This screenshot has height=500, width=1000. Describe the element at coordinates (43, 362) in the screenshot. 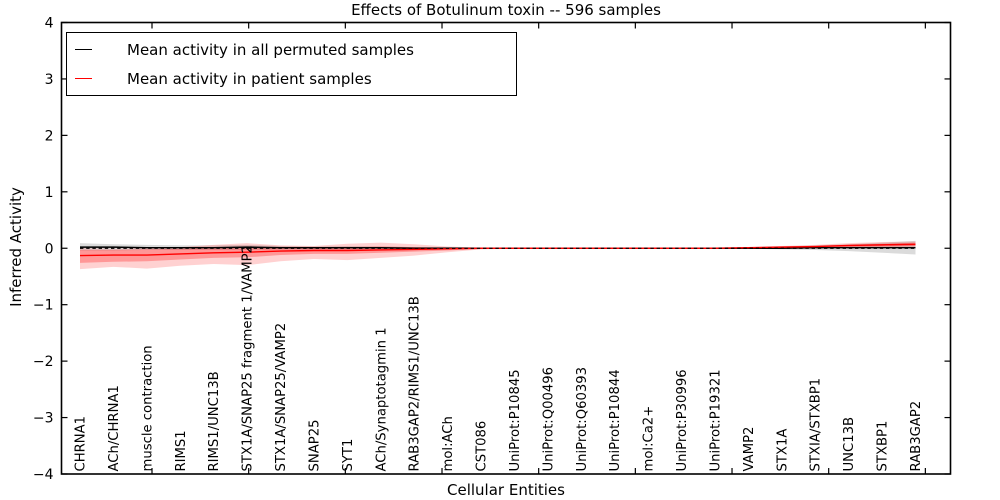

I see `y-tick-label: −2` at that location.